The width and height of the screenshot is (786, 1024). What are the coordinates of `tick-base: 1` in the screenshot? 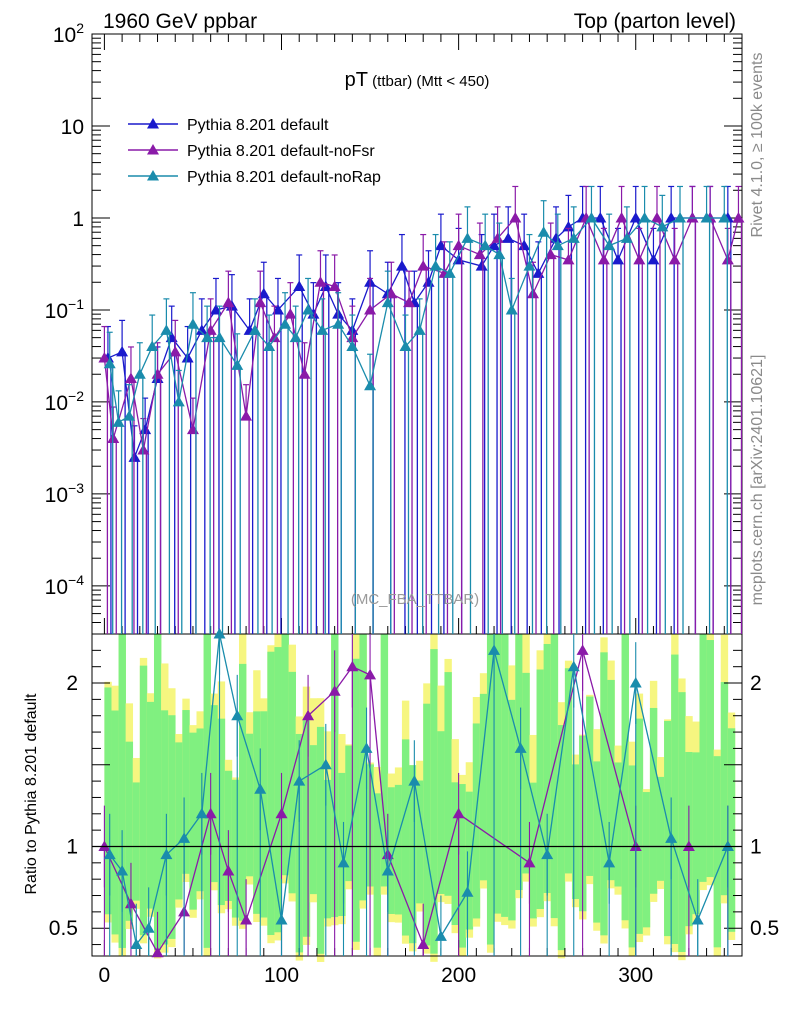 It's located at (78, 219).